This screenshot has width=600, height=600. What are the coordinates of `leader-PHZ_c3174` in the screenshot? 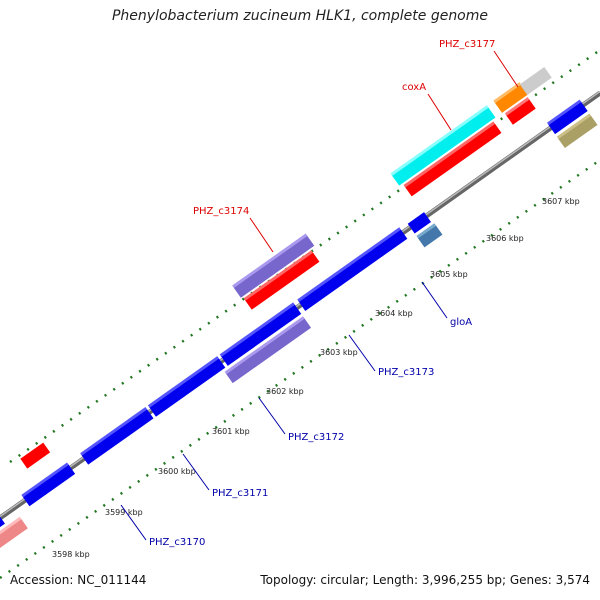 It's located at (261, 235).